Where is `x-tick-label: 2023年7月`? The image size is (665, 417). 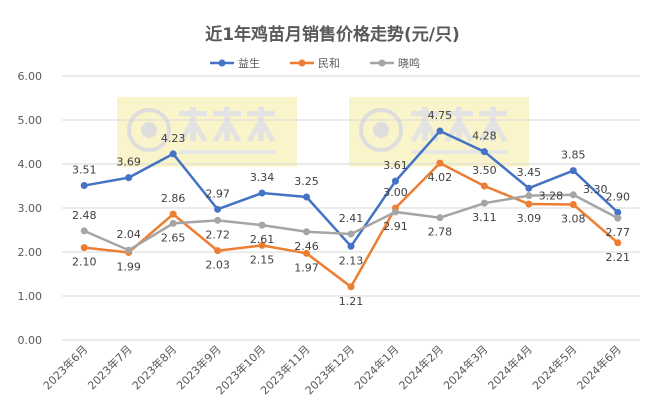 x-tick-label: 2023年7月 is located at coordinates (110, 367).